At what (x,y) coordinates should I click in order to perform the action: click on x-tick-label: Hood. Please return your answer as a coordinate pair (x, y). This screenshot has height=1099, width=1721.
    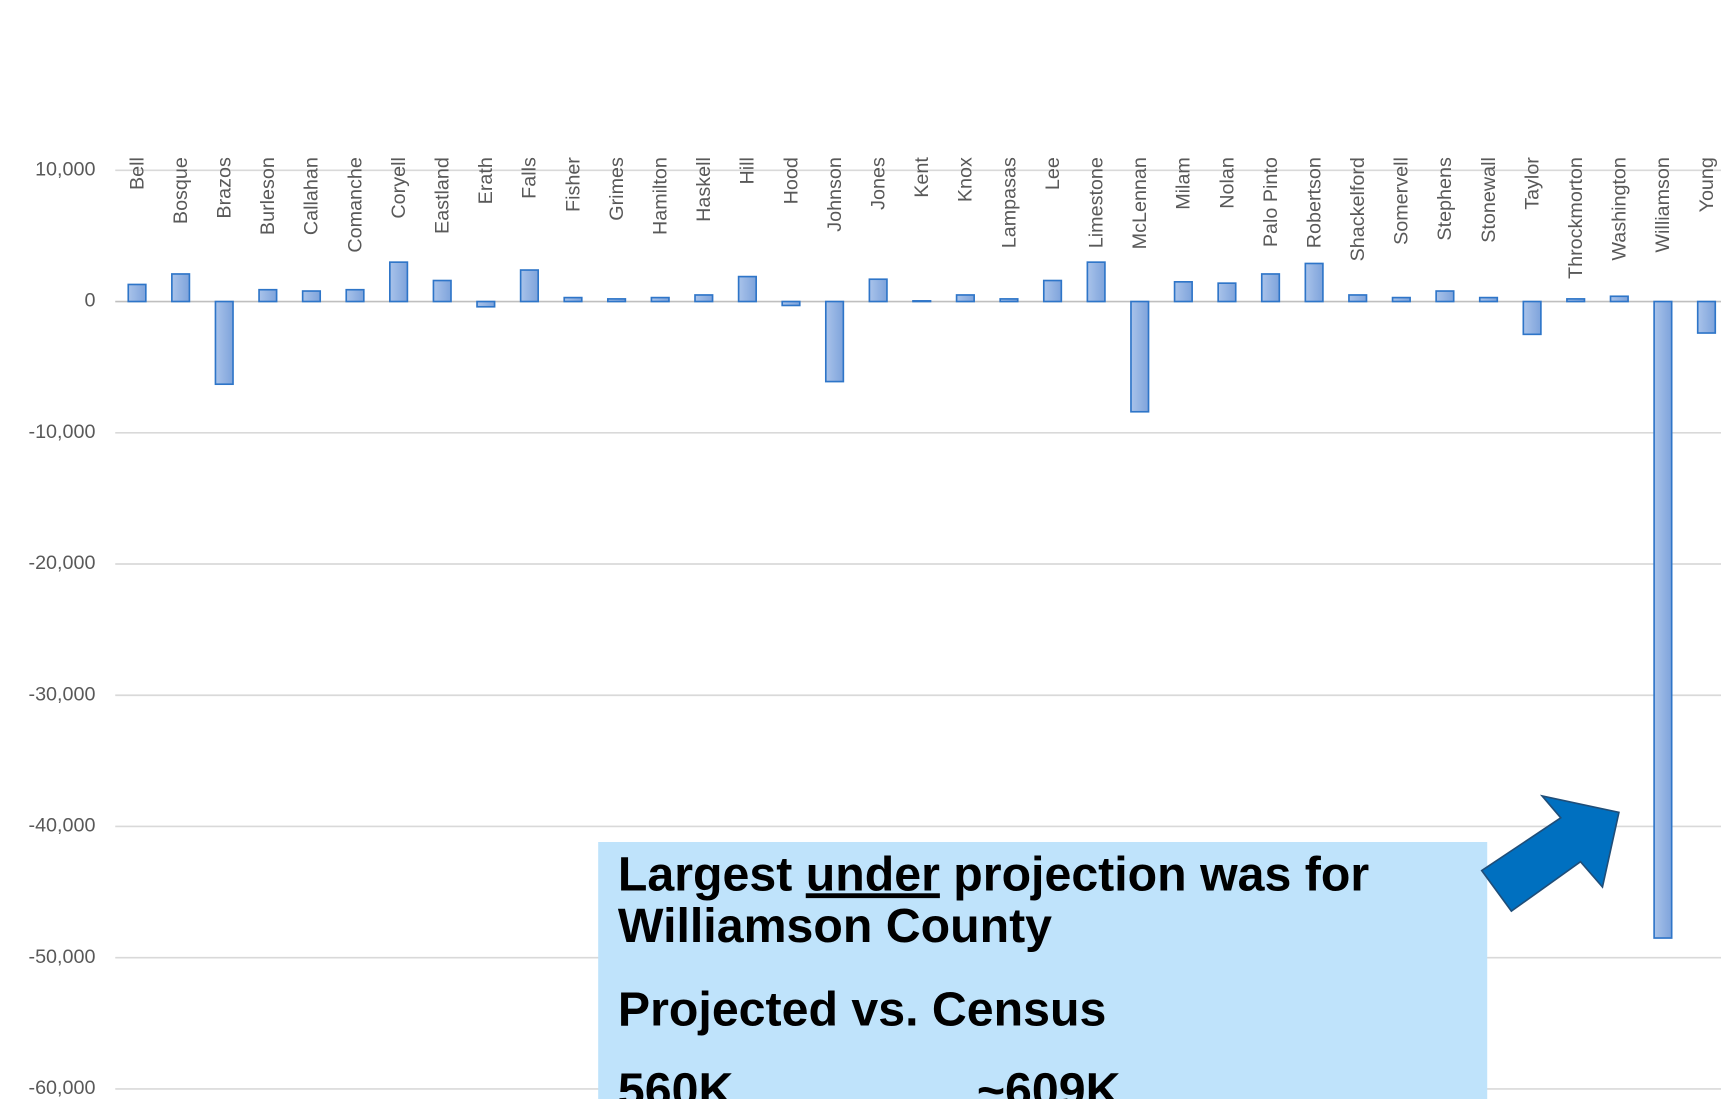
    Looking at the image, I should click on (791, 180).